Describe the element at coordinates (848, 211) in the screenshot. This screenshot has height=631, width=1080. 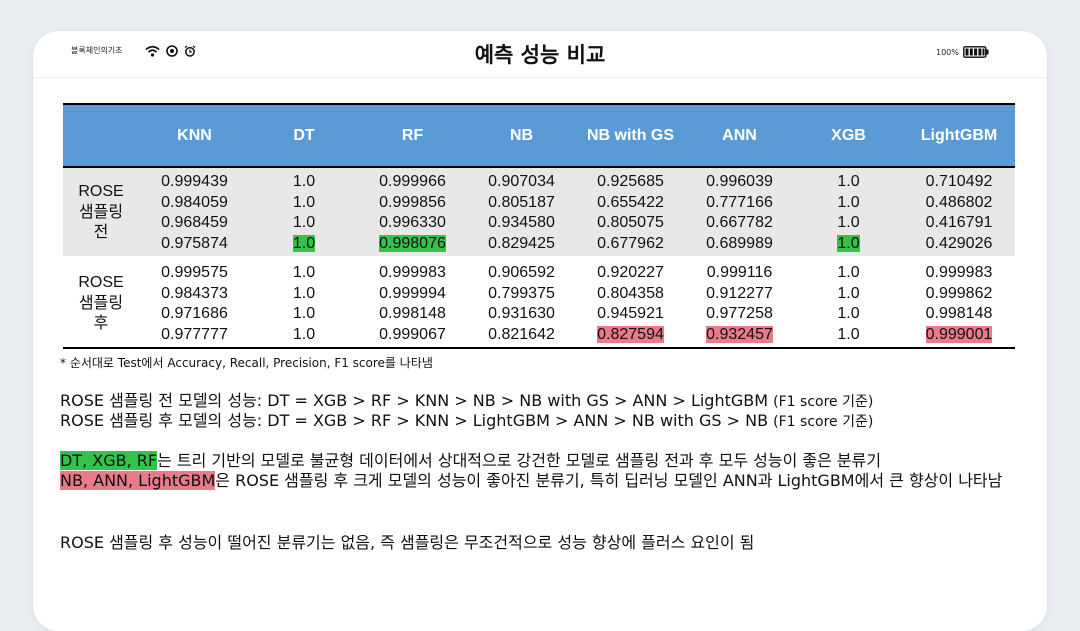
I see `cell-xgb-before: 1.0 1.0 1.0 1.0` at that location.